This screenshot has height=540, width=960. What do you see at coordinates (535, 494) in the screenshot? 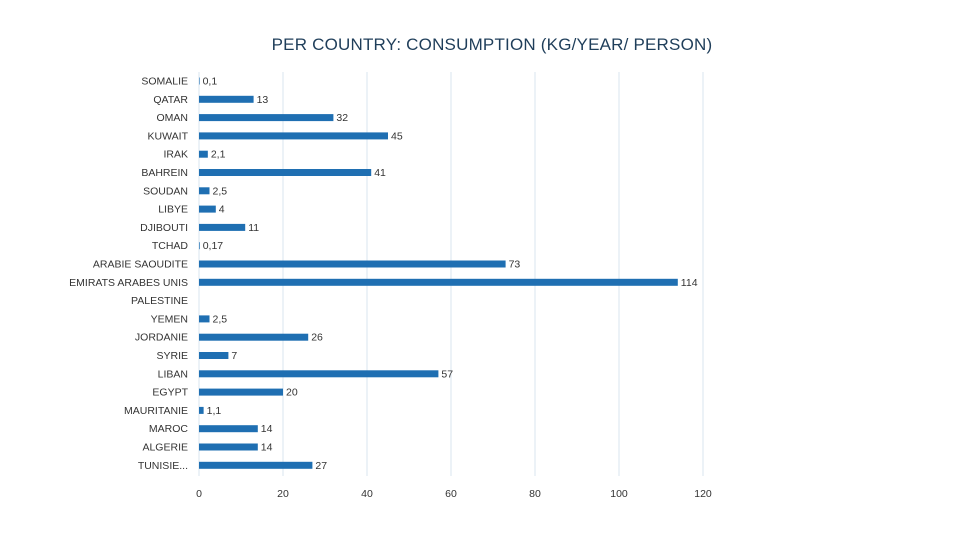
I see `x-tick-label: 80` at bounding box center [535, 494].